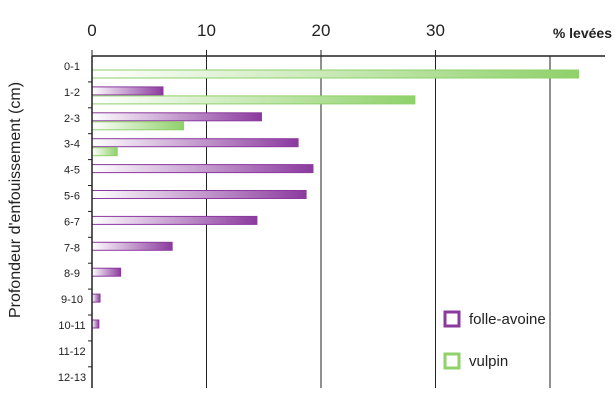 Image resolution: width=615 pixels, height=395 pixels. What do you see at coordinates (72, 67) in the screenshot?
I see `category-label: 0-1` at bounding box center [72, 67].